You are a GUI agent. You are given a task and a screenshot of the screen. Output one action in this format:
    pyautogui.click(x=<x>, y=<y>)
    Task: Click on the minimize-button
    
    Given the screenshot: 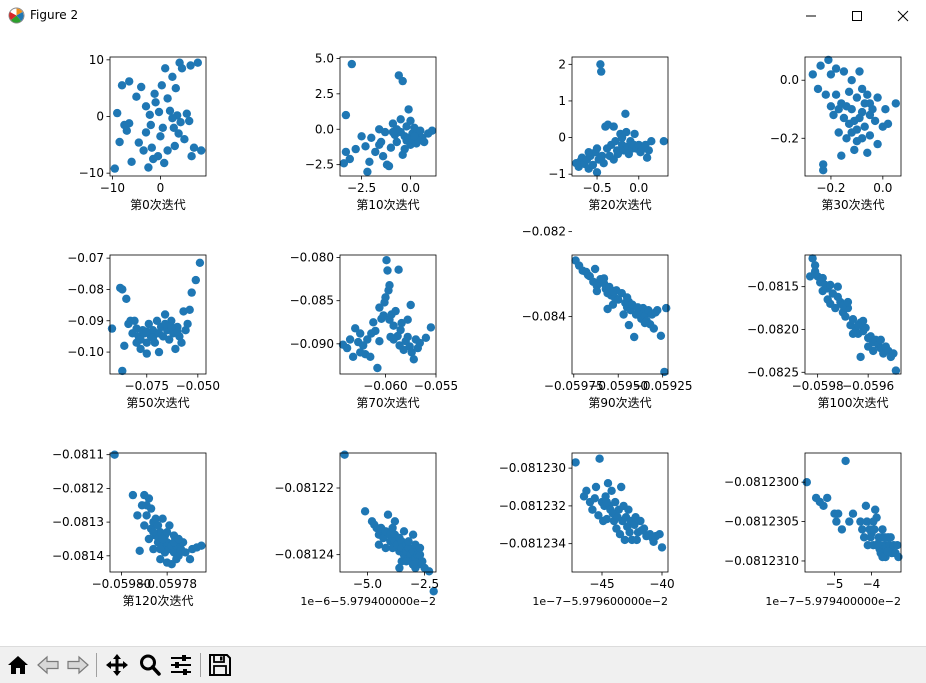 What is the action you would take?
    pyautogui.click(x=811, y=15)
    